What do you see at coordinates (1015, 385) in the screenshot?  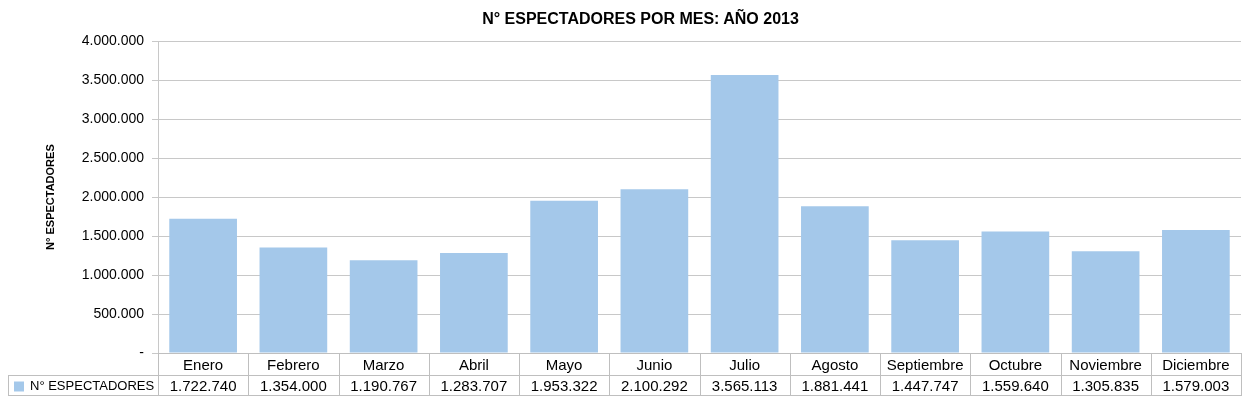 I see `data-label: 1.559.640` at bounding box center [1015, 385].